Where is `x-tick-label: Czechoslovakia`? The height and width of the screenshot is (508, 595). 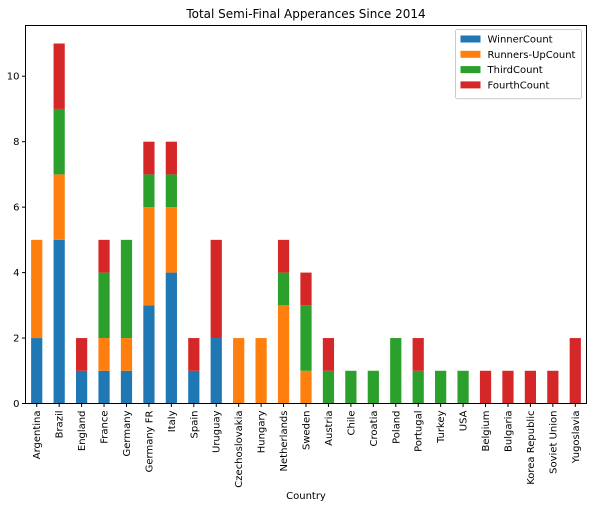 x-tick-label: Czechoslovakia is located at coordinates (239, 449).